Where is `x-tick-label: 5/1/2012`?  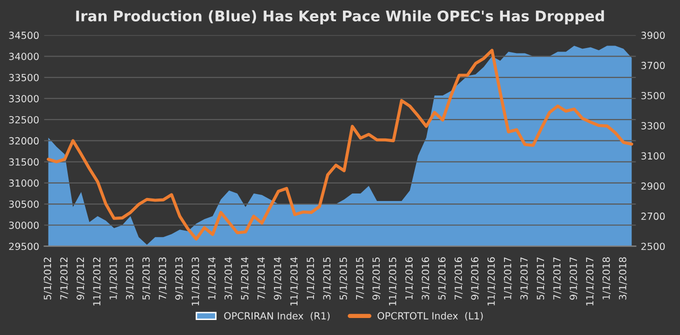
x-tick-label: 5/1/2012 is located at coordinates (48, 279).